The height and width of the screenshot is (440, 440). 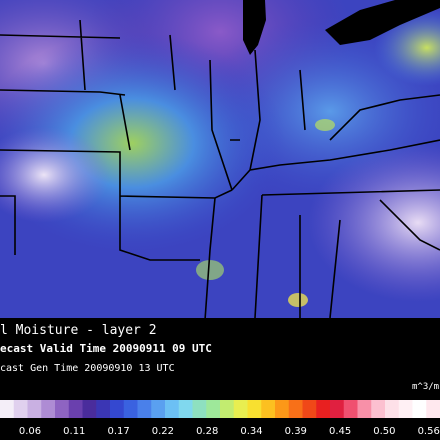 What do you see at coordinates (425, 387) in the screenshot?
I see `units: m^3/m` at bounding box center [425, 387].